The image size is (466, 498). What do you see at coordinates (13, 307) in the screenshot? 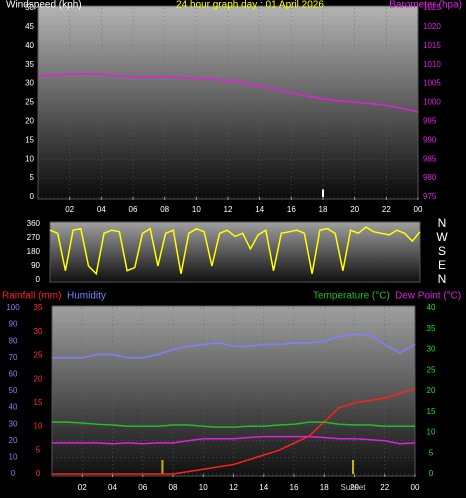
I see `y-tick-label: 100` at bounding box center [13, 307].